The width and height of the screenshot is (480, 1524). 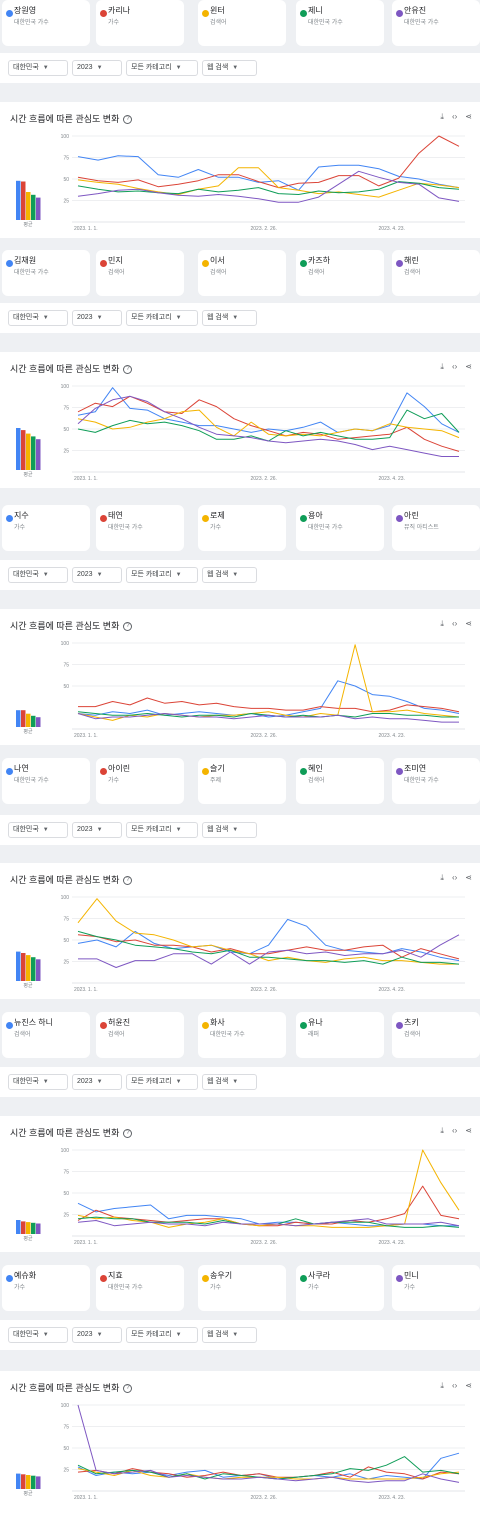 What do you see at coordinates (340, 1035) in the screenshot?
I see `search-term-card: 유나 래퍼` at bounding box center [340, 1035].